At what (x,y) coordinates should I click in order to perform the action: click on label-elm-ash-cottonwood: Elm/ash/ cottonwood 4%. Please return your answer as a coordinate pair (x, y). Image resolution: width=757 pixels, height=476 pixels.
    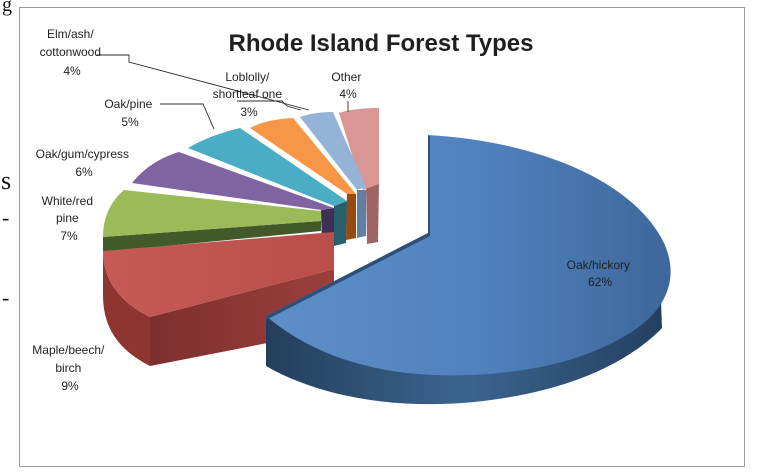
    Looking at the image, I should click on (72, 52).